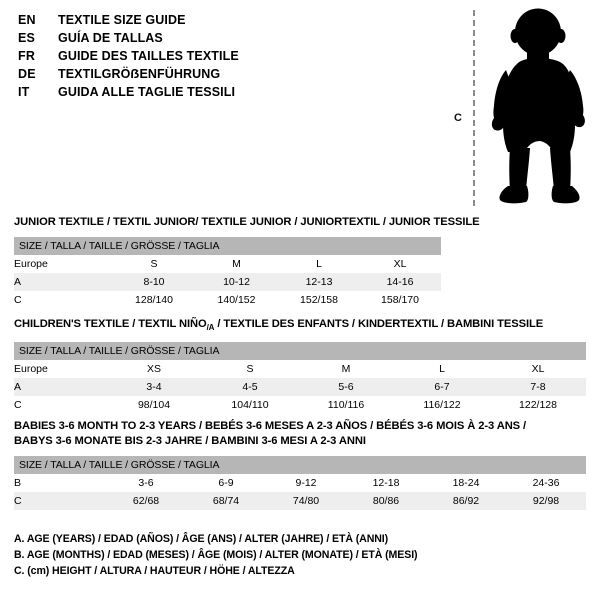 Image resolution: width=600 pixels, height=600 pixels. I want to click on language-title: TEXTILGRÖẞENFÜHRUNG, so click(139, 74).